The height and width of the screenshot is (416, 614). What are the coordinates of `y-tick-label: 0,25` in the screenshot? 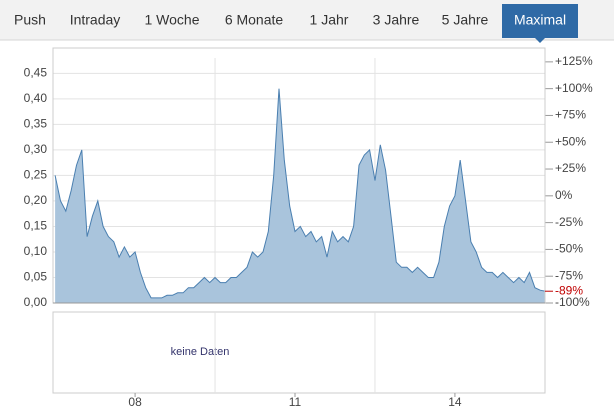 It's located at (36, 175).